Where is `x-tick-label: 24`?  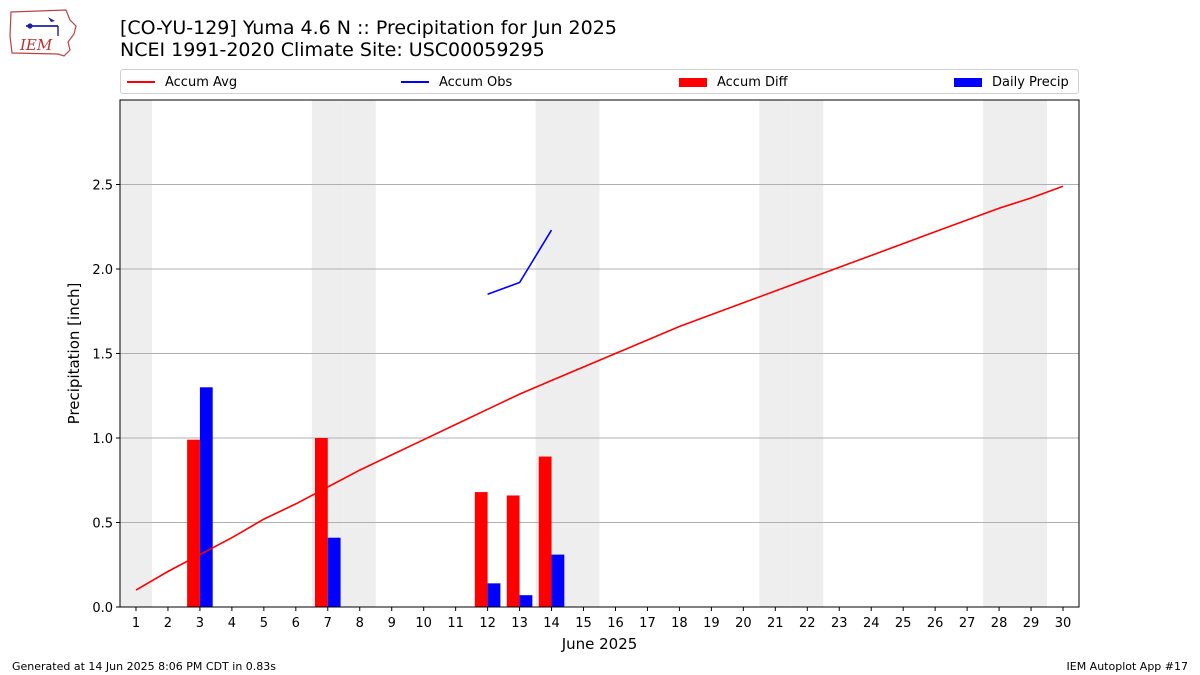
x-tick-label: 24 is located at coordinates (871, 623).